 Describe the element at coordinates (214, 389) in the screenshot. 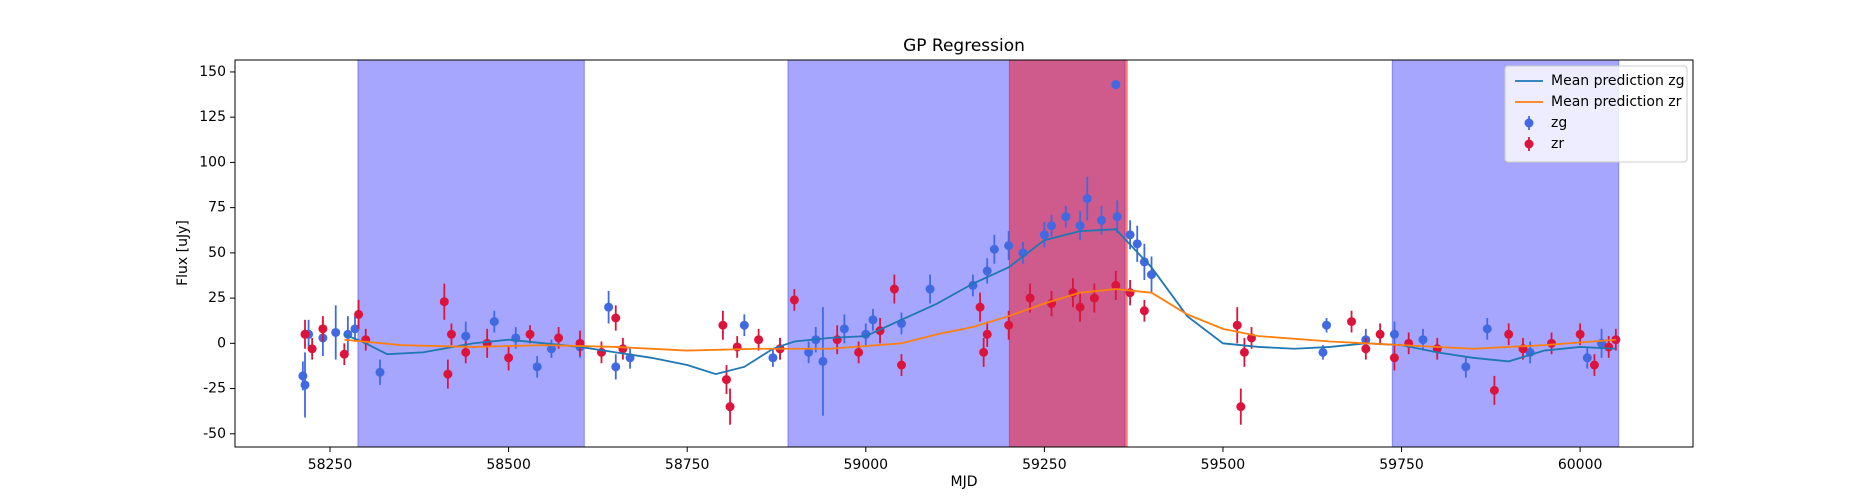

I see `y-tick-label: -25` at that location.